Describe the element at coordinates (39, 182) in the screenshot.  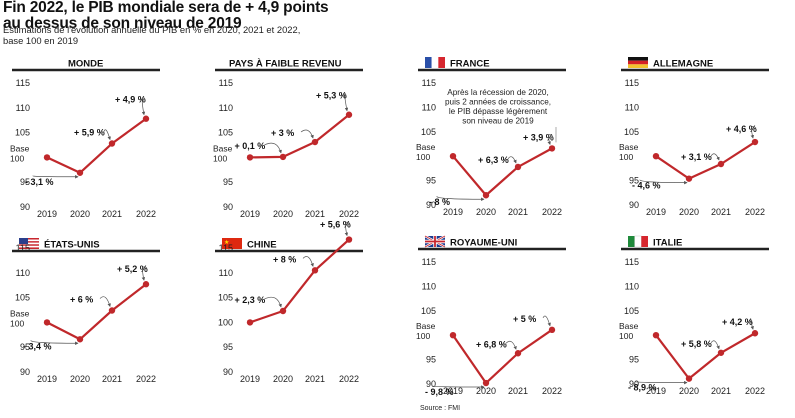
I see `change-label: - 3,1 %` at that location.